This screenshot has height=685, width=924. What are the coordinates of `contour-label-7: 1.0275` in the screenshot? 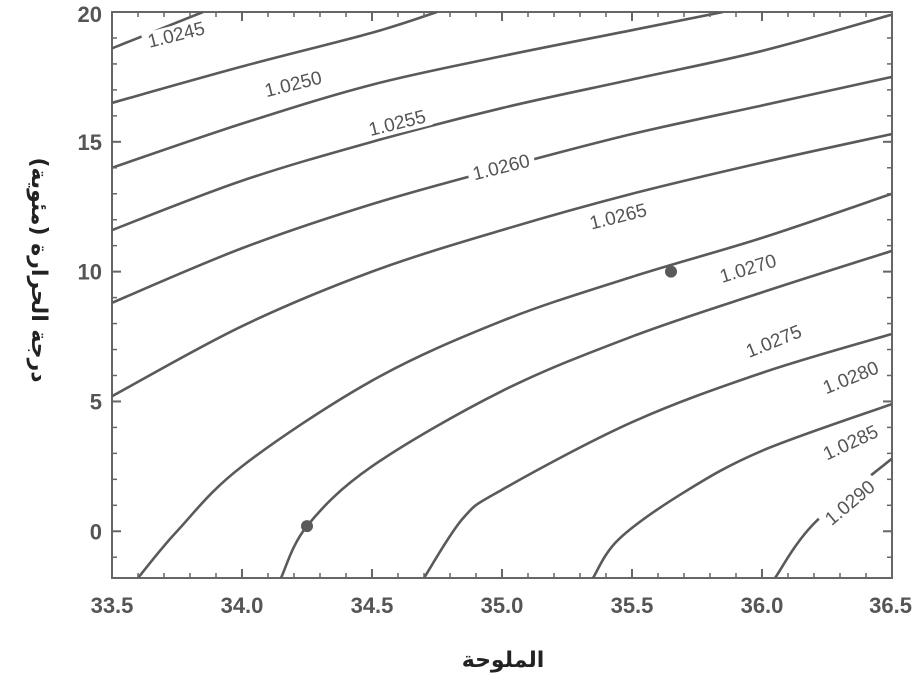 It's located at (774, 341).